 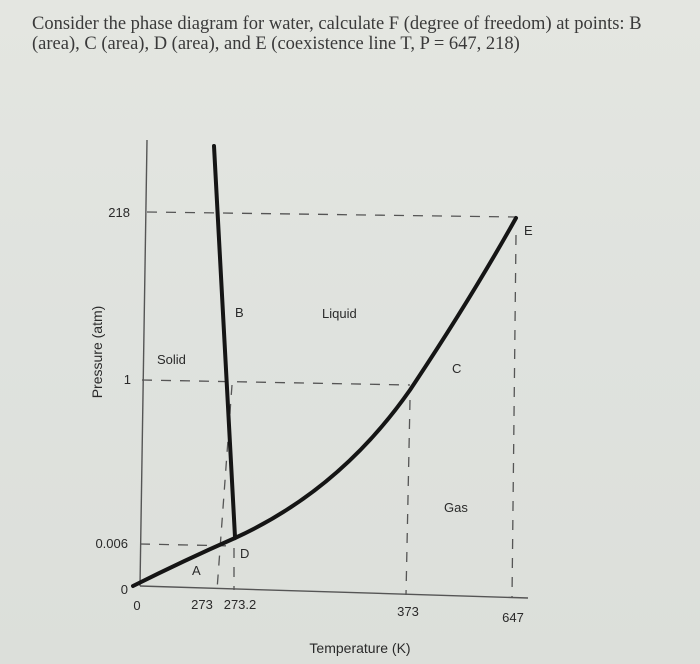 I want to click on x-tick-273: 273, so click(x=202, y=604).